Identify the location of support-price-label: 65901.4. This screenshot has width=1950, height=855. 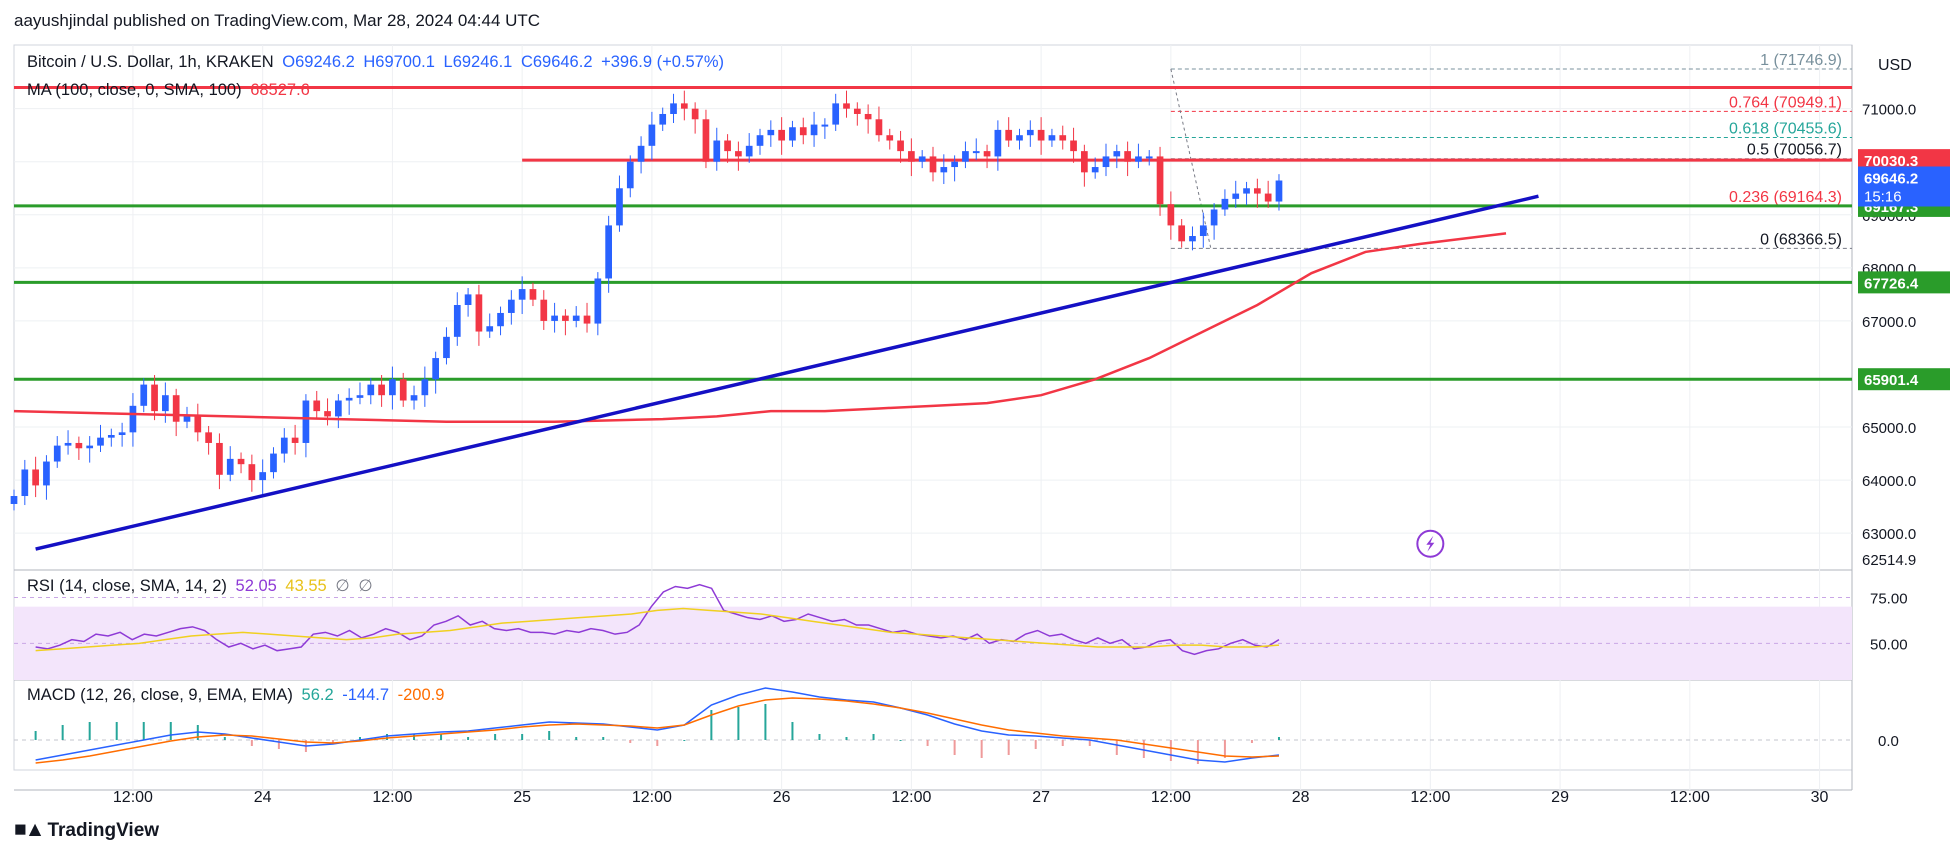
(1891, 380).